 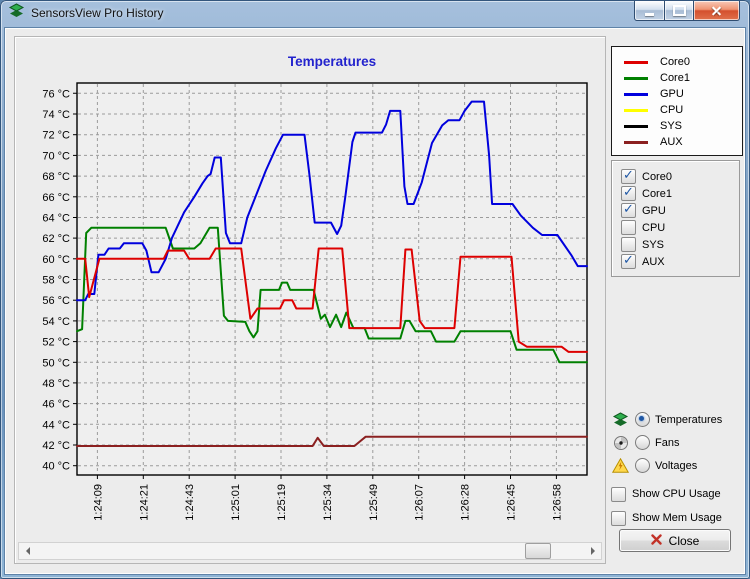 I want to click on checkbox-label: AUX, so click(x=653, y=261).